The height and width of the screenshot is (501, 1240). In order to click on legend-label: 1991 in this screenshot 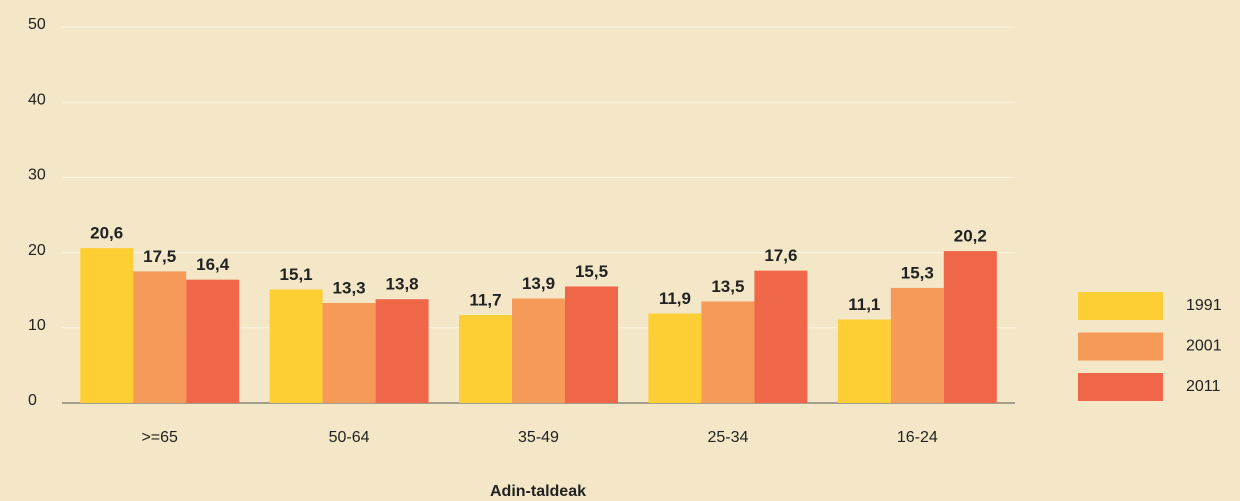, I will do `click(1204, 305)`.